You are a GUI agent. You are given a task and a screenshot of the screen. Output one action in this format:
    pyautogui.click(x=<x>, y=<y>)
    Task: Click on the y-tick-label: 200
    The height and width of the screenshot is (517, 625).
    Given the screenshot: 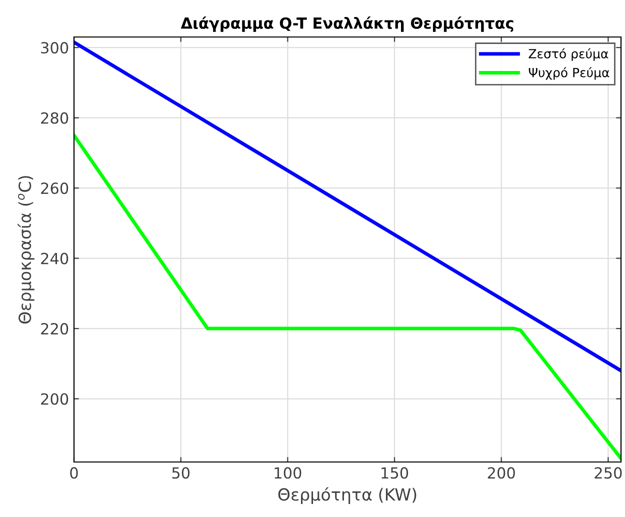 What is the action you would take?
    pyautogui.click(x=54, y=399)
    